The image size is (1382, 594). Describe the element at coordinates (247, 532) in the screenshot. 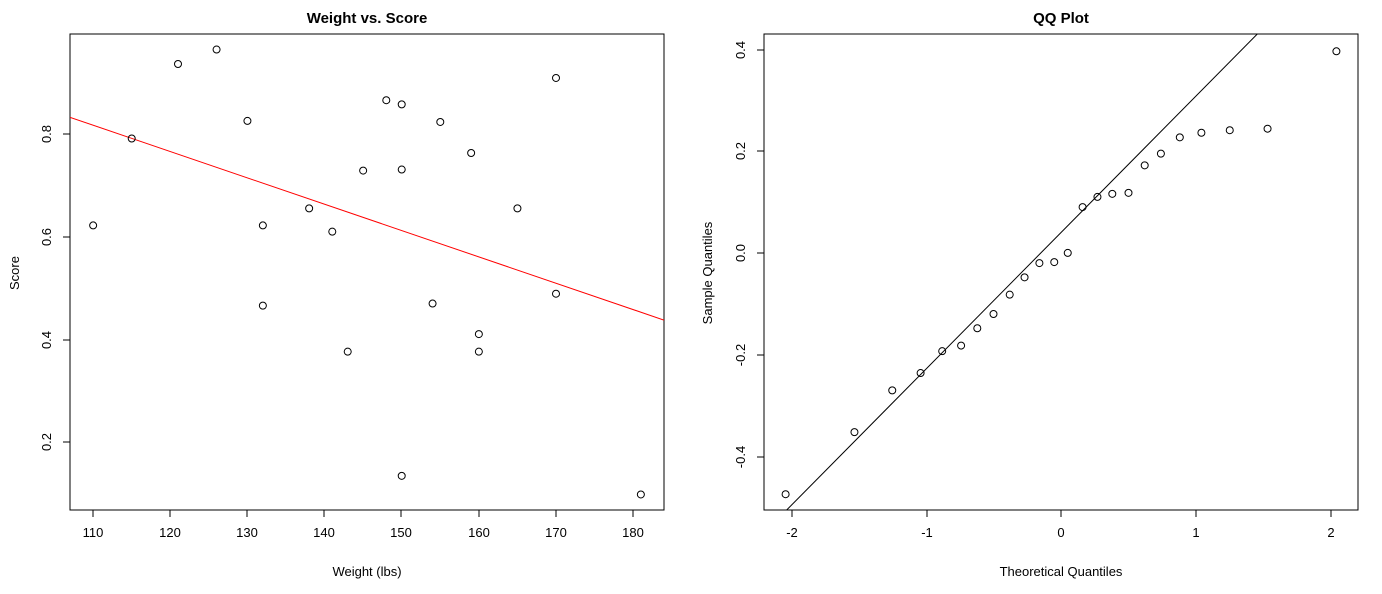

I see `x-tick-label: 130` at that location.